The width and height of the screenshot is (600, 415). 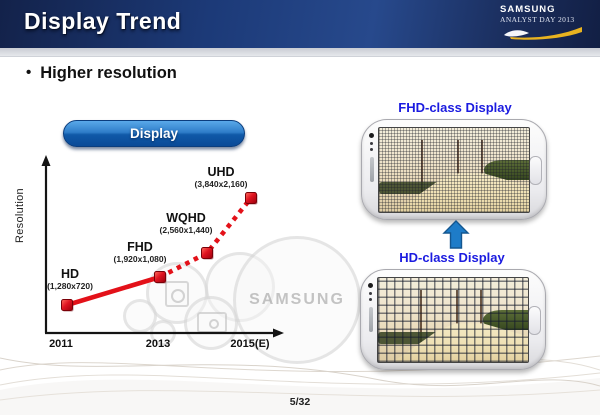 What do you see at coordinates (186, 223) in the screenshot?
I see `chart-point-label-wqhd: WQHD (2,560x1,440)` at bounding box center [186, 223].